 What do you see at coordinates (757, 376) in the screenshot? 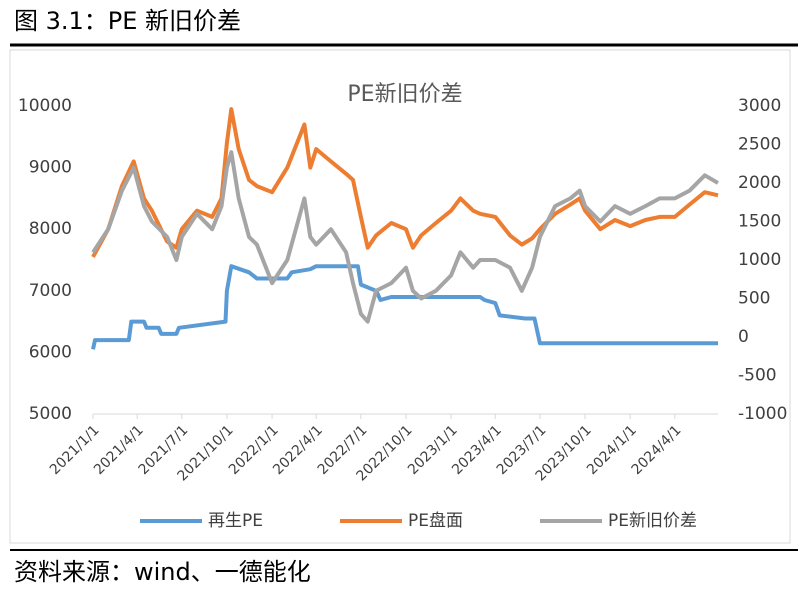
I see `y2-tick-label: -500` at bounding box center [757, 376].